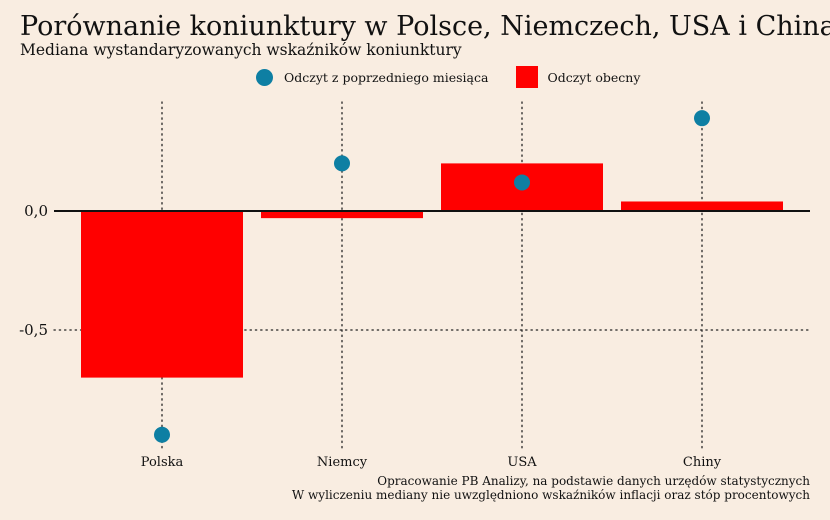  Describe the element at coordinates (36, 211) in the screenshot. I see `y-tick-label: 0,0` at that location.